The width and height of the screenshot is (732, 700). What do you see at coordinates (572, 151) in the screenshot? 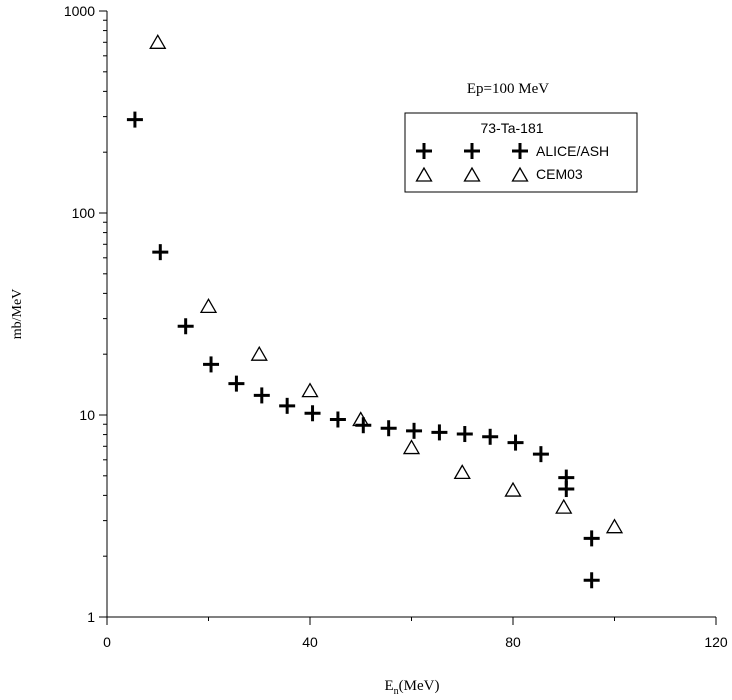
I see `legend-label-alice-ash: ALICE/ASH` at bounding box center [572, 151].